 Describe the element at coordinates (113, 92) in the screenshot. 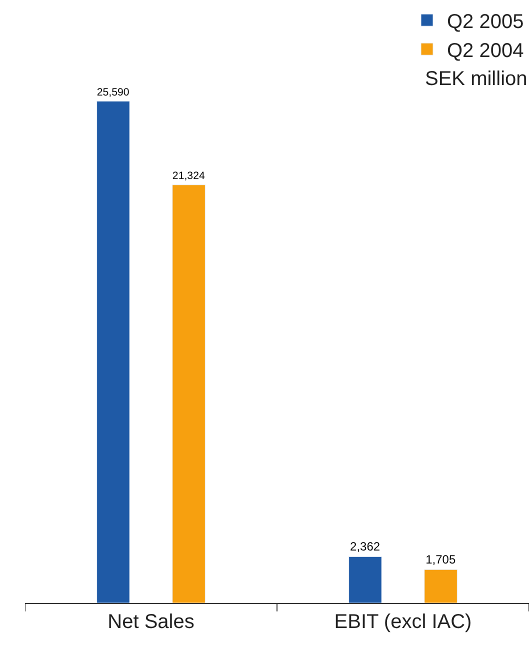

I see `data-label: 25,590` at that location.